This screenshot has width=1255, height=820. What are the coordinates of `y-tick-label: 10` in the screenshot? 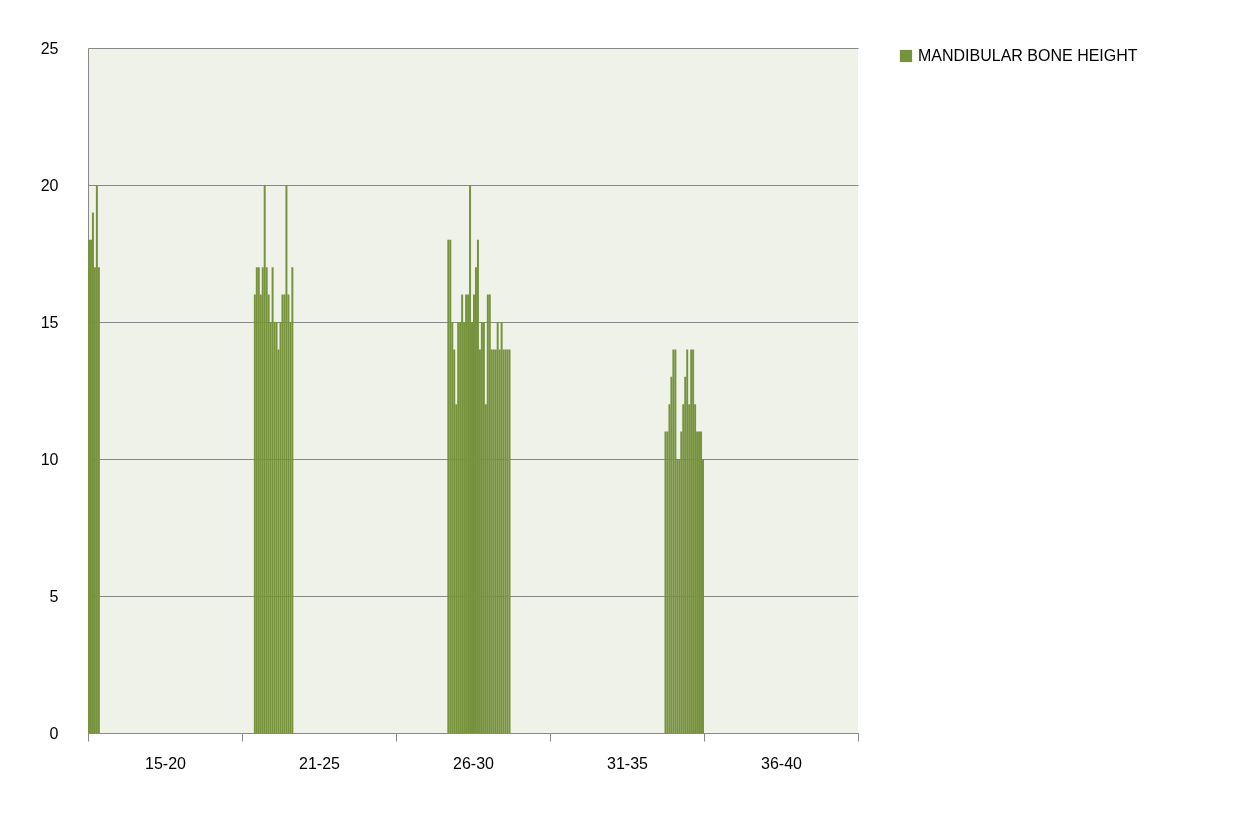 It's located at (49, 459).